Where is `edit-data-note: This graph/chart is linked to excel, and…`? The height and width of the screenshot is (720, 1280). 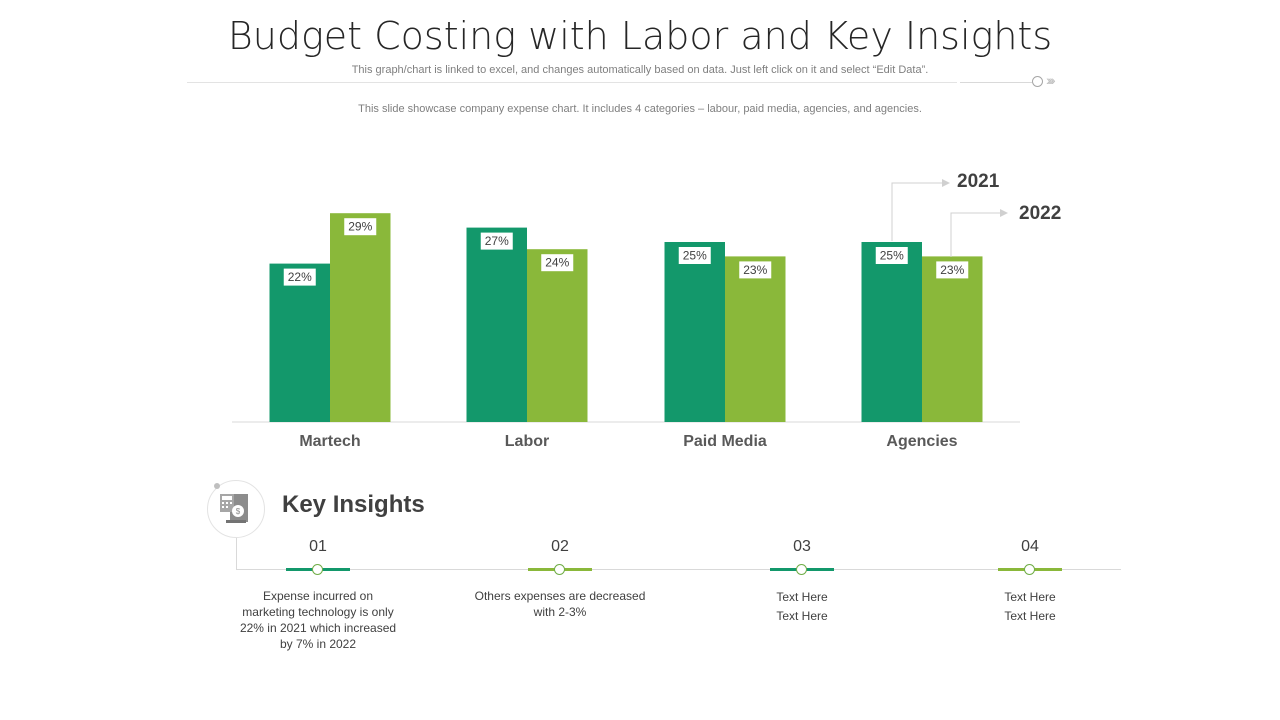
edit-data-note: This graph/chart is linked to excel, and… is located at coordinates (640, 70).